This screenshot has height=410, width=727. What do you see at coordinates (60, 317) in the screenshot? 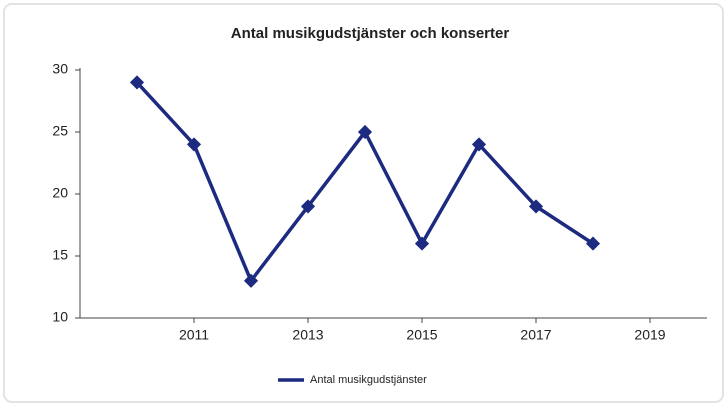
I see `y-tick-label: 10` at bounding box center [60, 317].